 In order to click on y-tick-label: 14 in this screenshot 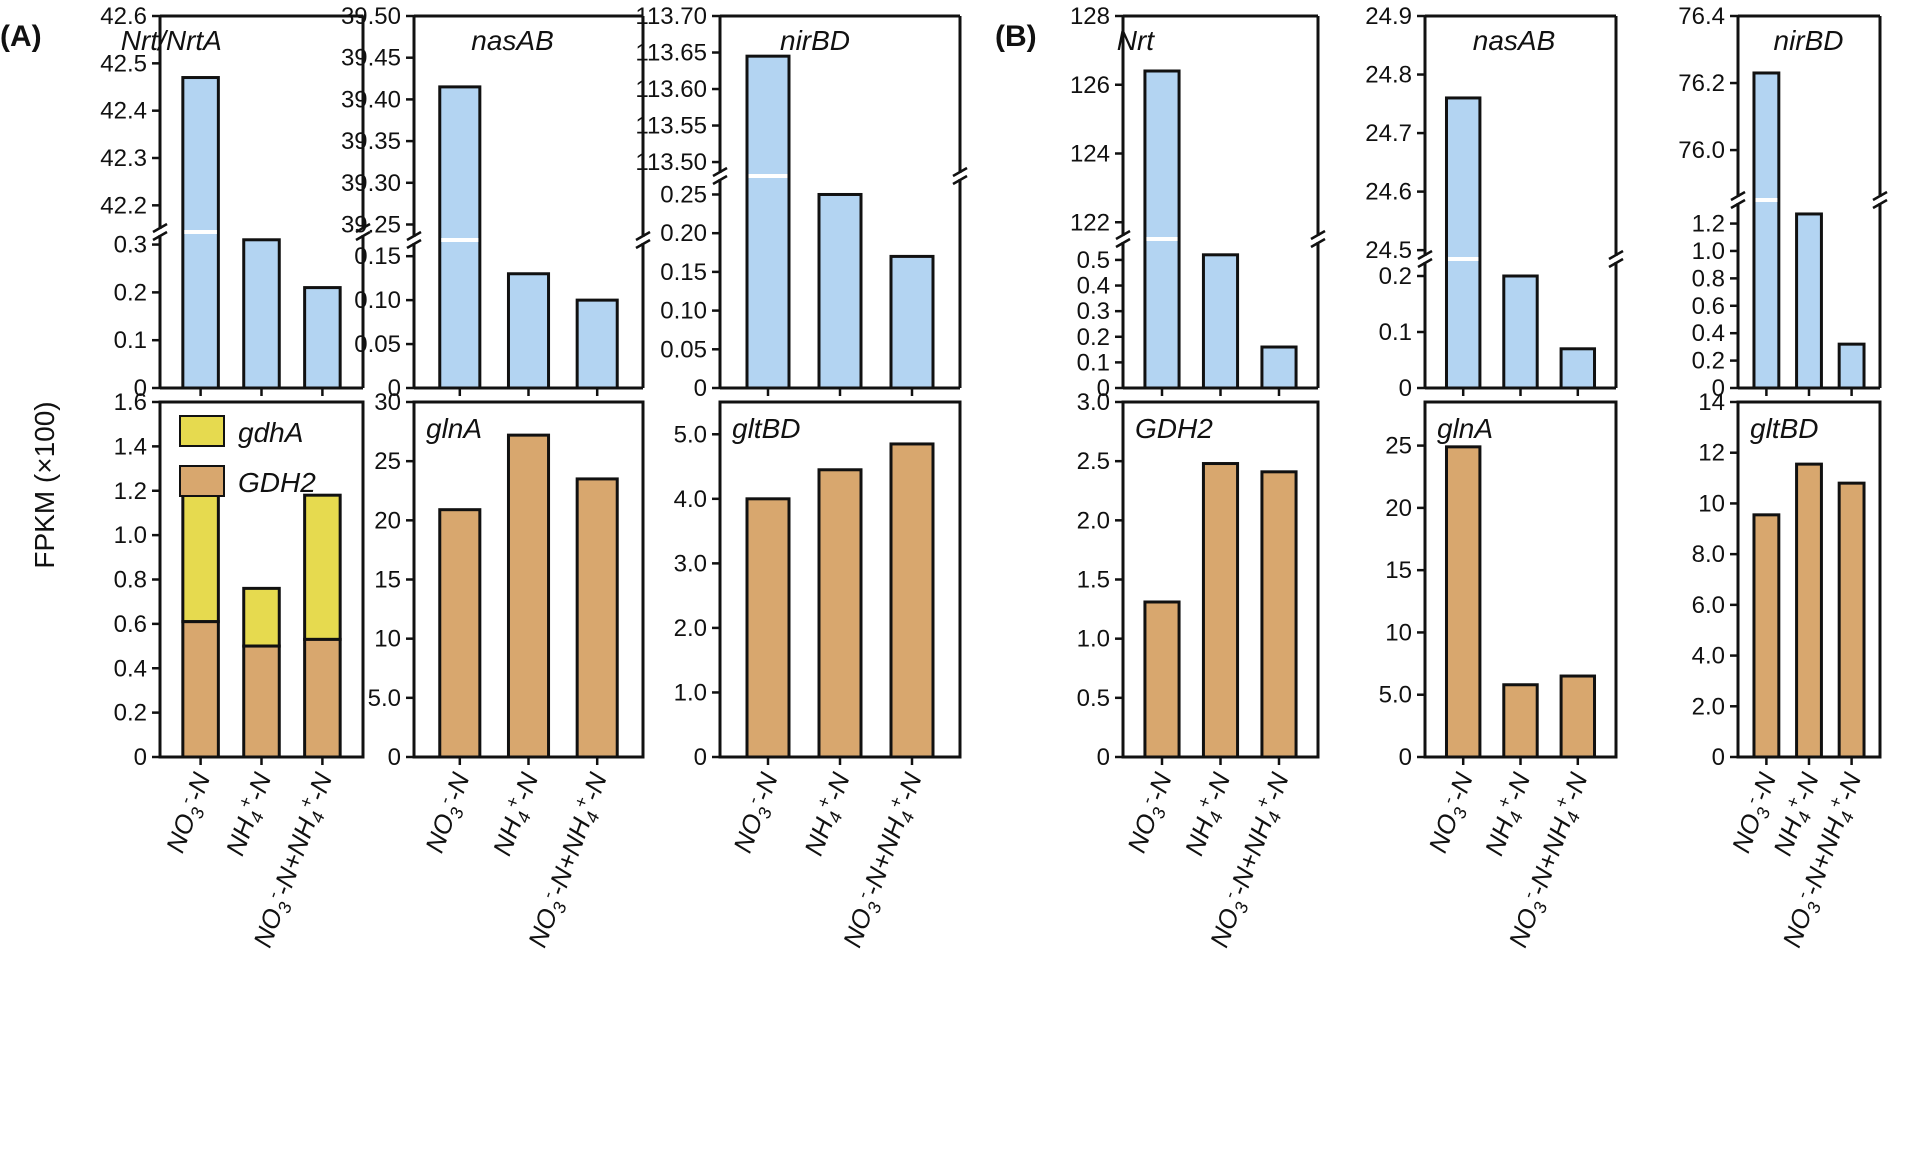, I will do `click(1711, 402)`.